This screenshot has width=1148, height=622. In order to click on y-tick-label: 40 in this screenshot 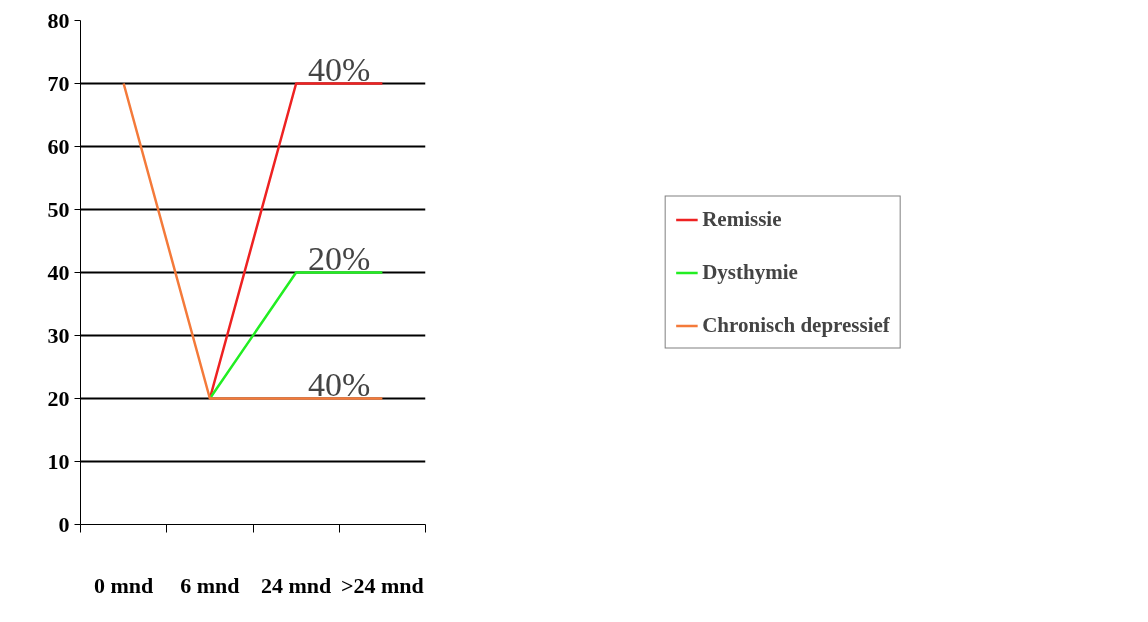, I will do `click(58, 272)`.